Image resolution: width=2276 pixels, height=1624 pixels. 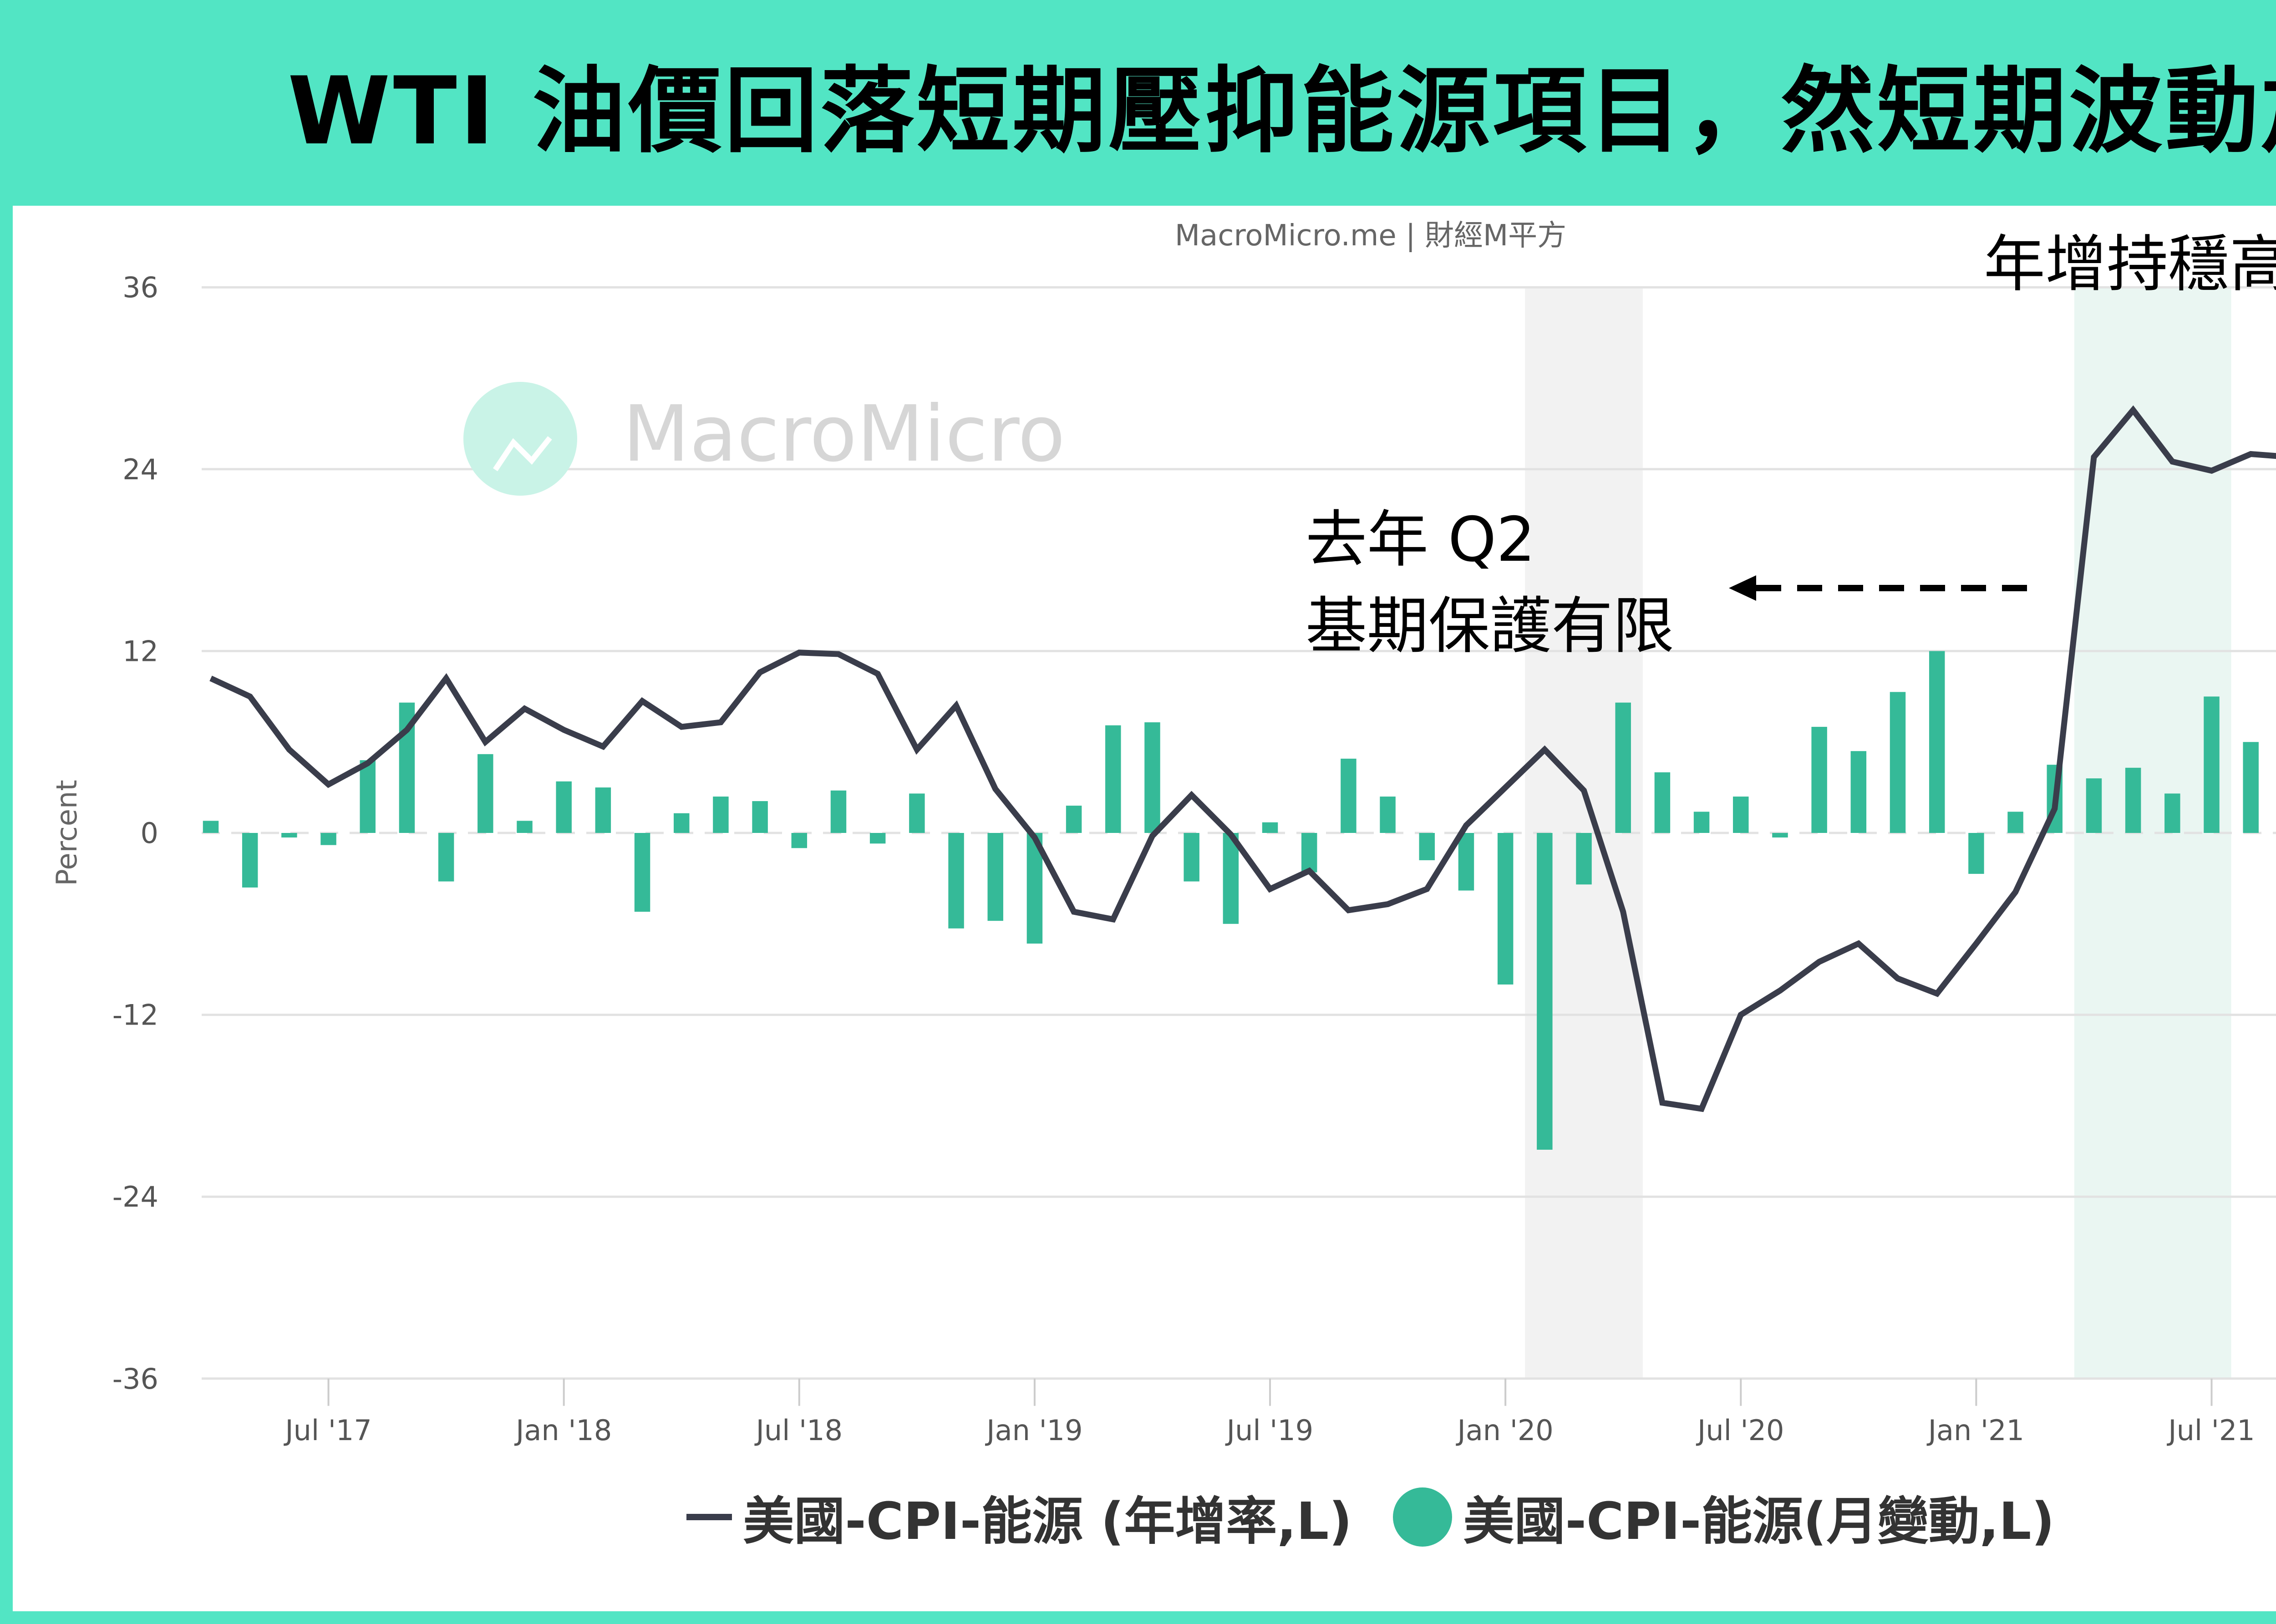 I want to click on x-tick-label: Jan '18, so click(x=563, y=1430).